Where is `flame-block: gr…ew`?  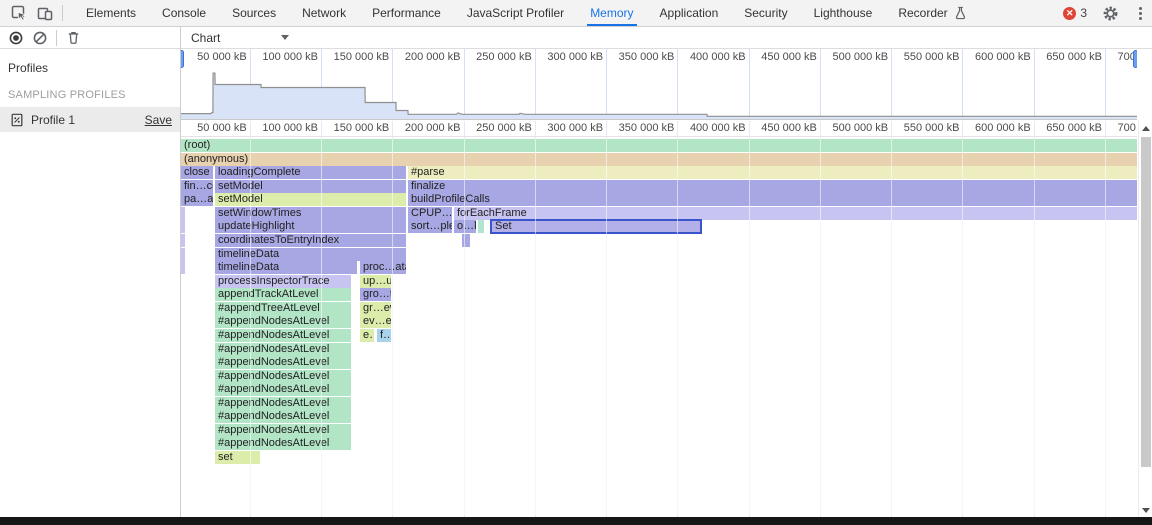
flame-block: gr…ew is located at coordinates (375, 308).